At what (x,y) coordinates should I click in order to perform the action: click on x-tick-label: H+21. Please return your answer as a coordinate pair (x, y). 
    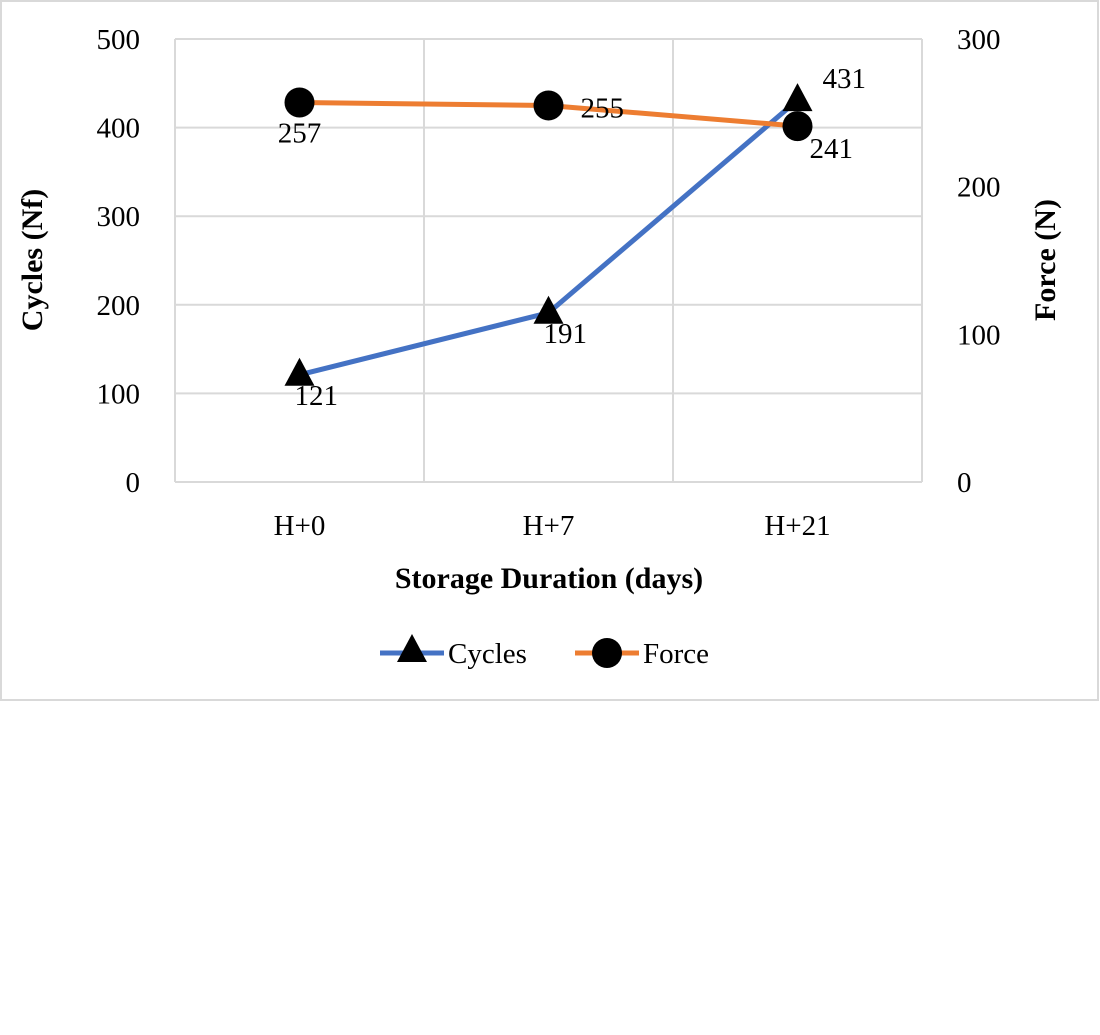
    Looking at the image, I should click on (797, 526).